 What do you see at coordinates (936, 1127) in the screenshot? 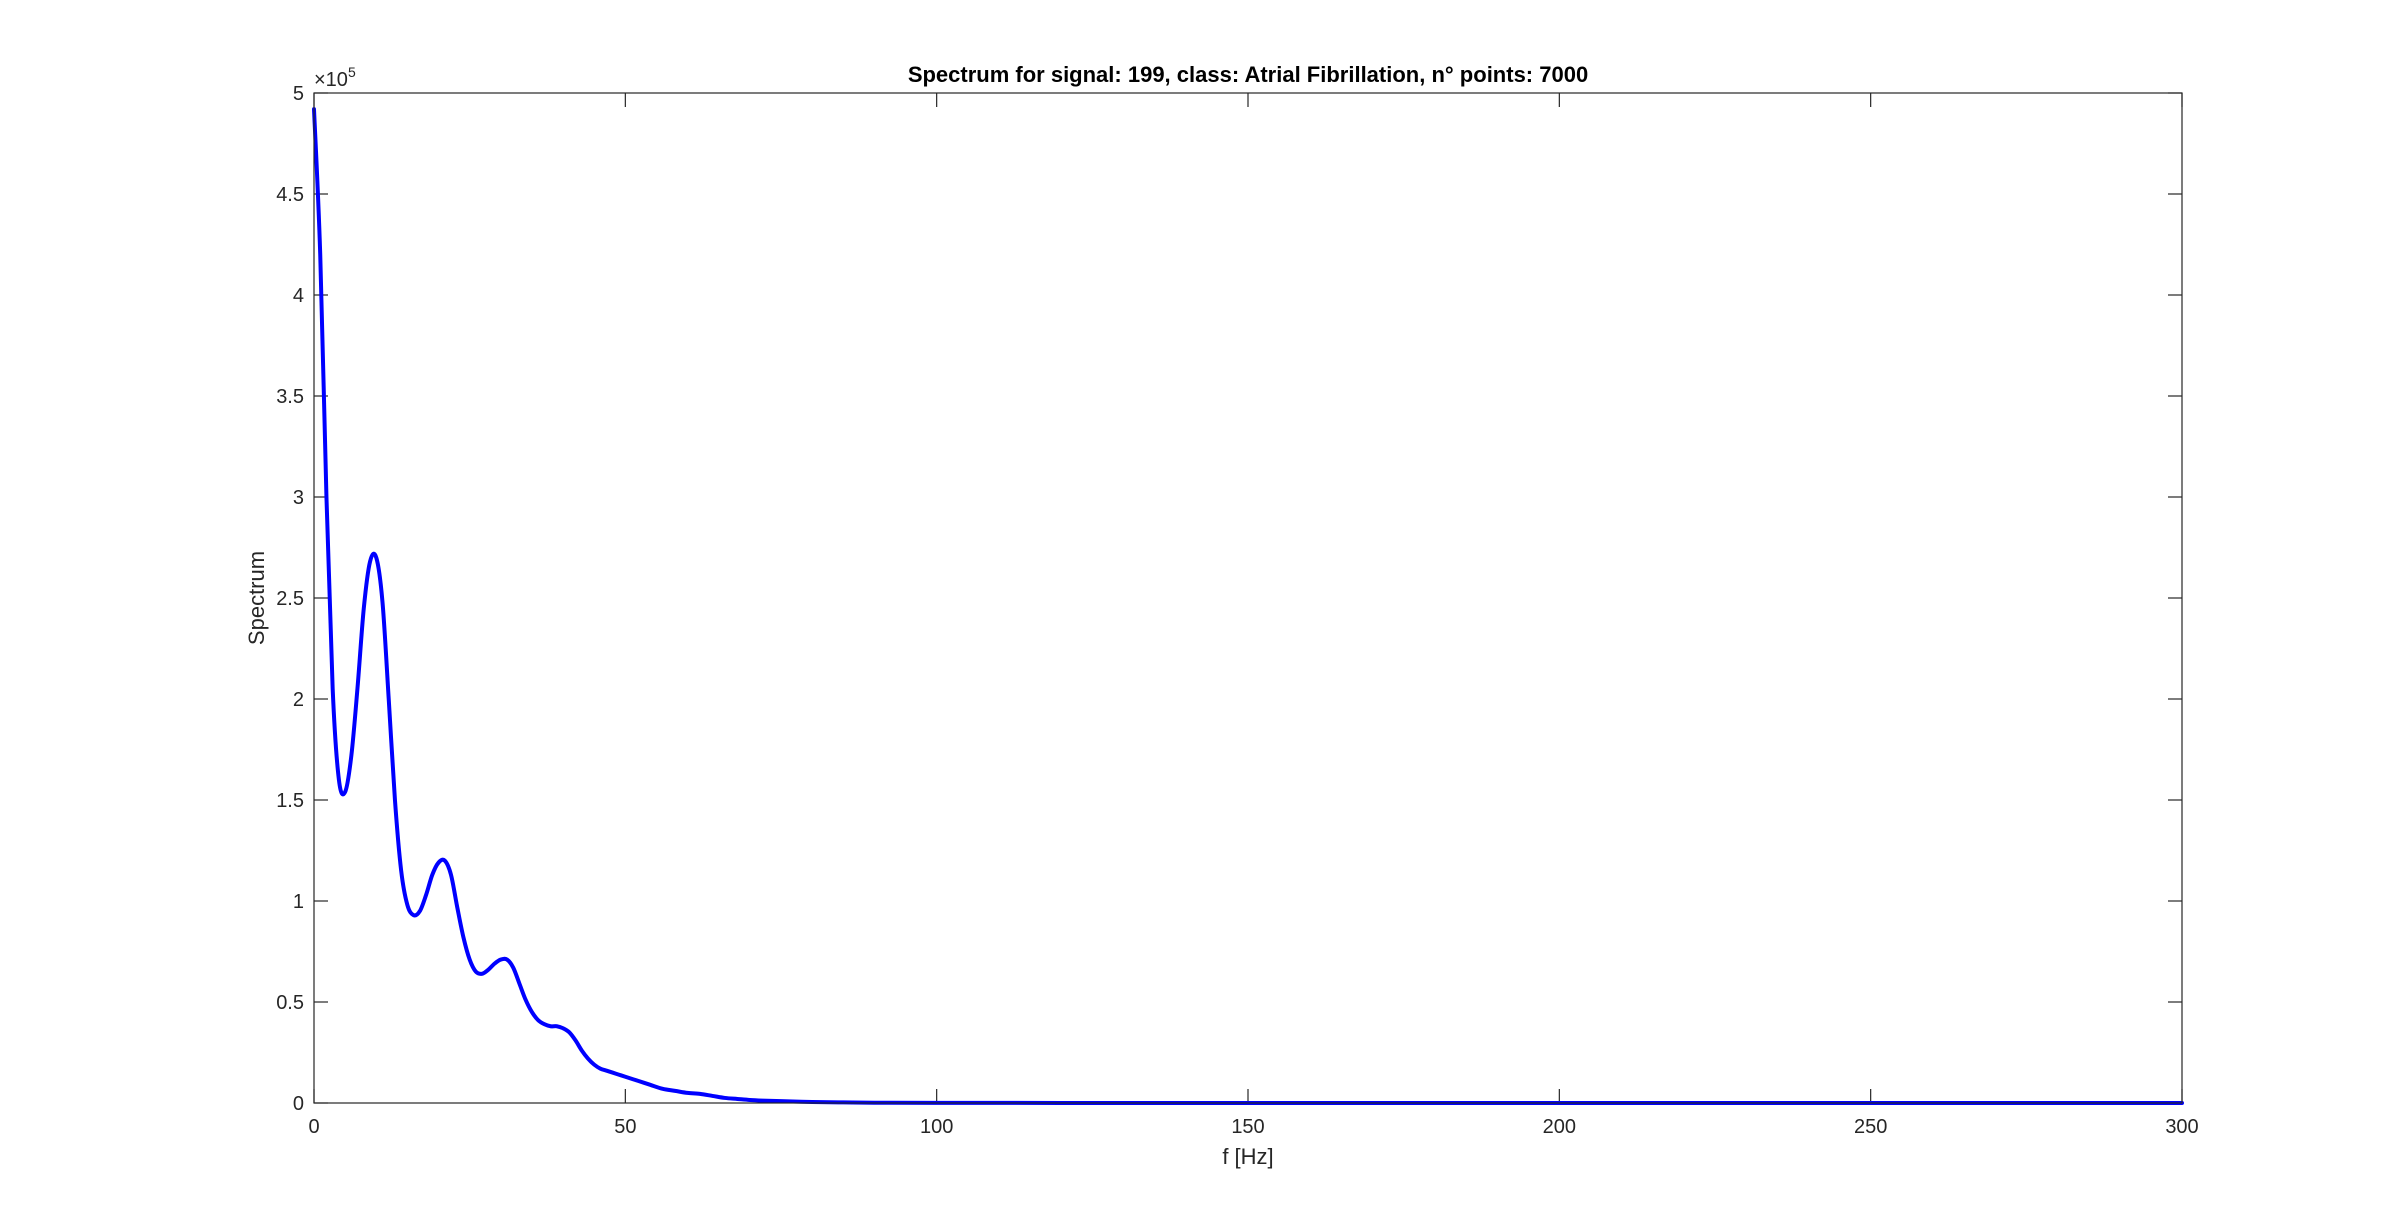
I see `x-tick-label: 100` at bounding box center [936, 1127].